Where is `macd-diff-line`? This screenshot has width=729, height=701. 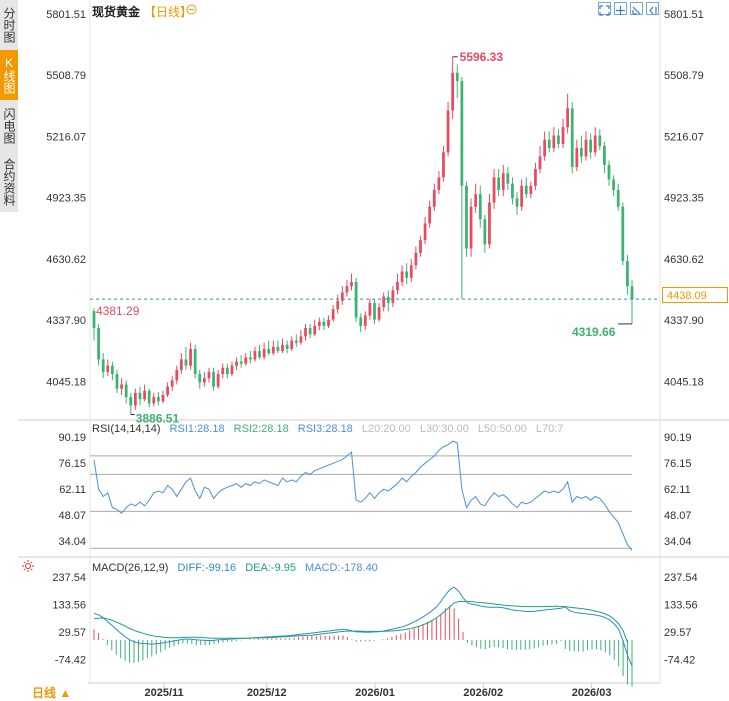 macd-diff-line is located at coordinates (363, 626).